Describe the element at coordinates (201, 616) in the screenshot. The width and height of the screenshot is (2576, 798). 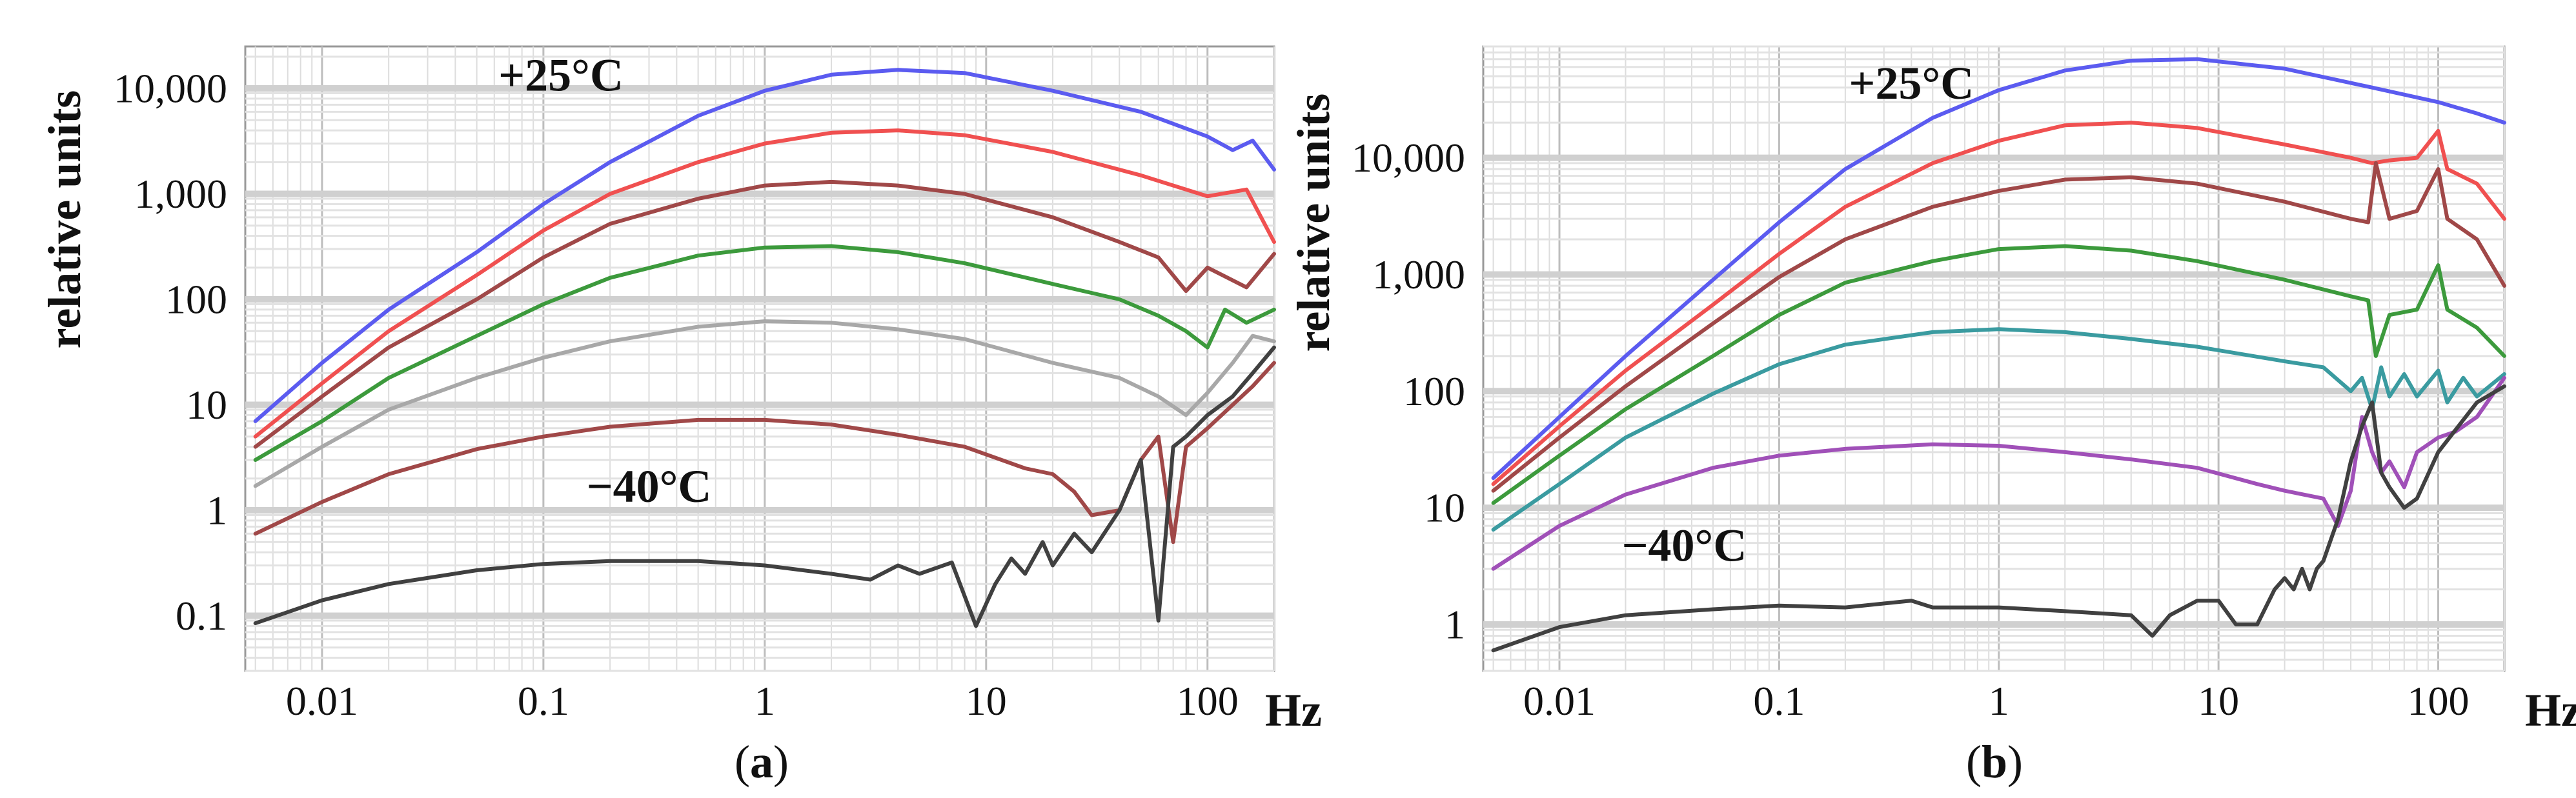
I see `y-tick-label: 0.1` at that location.